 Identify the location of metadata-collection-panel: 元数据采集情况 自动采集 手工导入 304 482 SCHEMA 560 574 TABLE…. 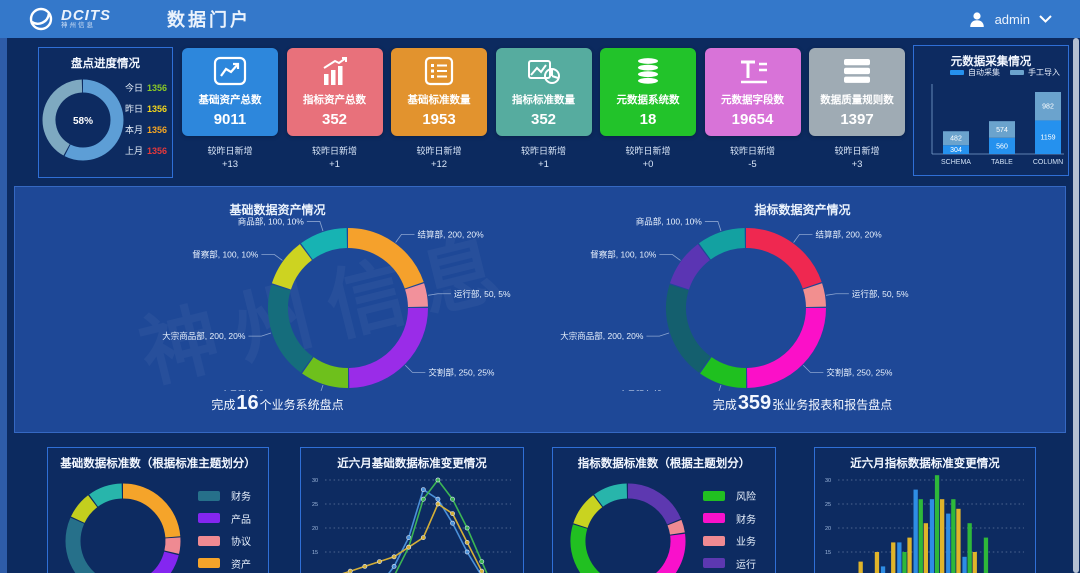
(991, 110).